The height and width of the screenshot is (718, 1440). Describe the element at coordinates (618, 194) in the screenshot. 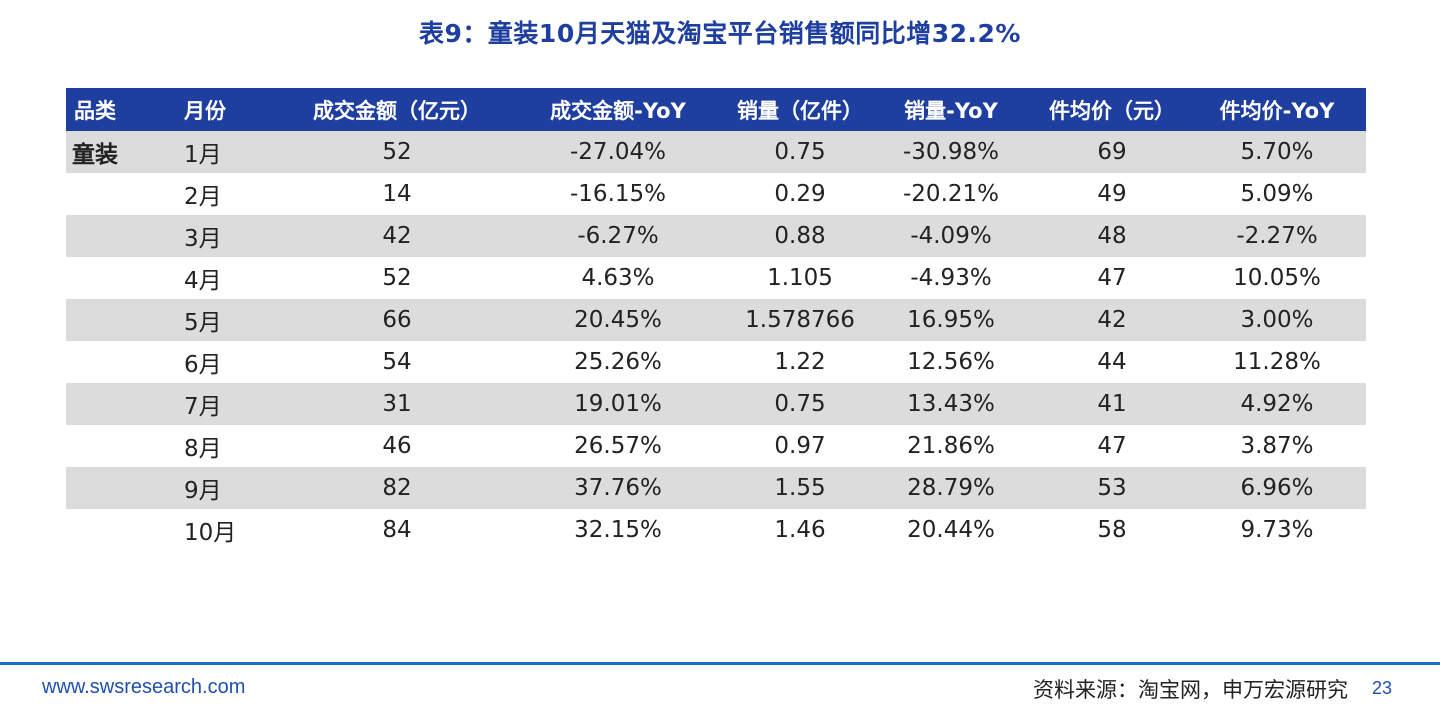

I see `gmv-yoy-cell: -16.15%` at that location.